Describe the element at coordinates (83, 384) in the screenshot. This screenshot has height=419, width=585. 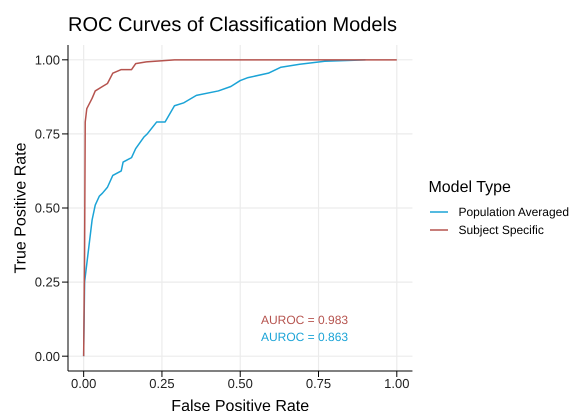
I see `x-tick-label: 0.00` at that location.